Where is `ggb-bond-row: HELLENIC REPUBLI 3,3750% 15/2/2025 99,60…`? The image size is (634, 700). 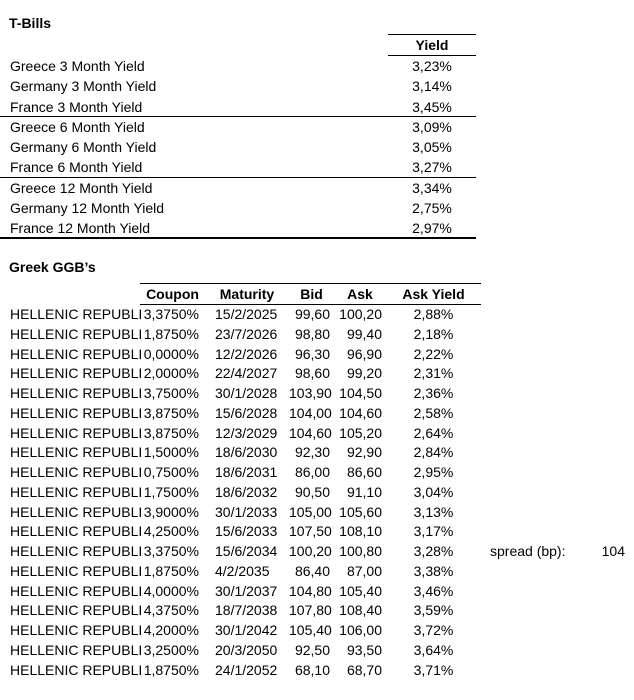
ggb-bond-row: HELLENIC REPUBLI 3,3750% 15/2/2025 99,60… is located at coordinates (240, 315).